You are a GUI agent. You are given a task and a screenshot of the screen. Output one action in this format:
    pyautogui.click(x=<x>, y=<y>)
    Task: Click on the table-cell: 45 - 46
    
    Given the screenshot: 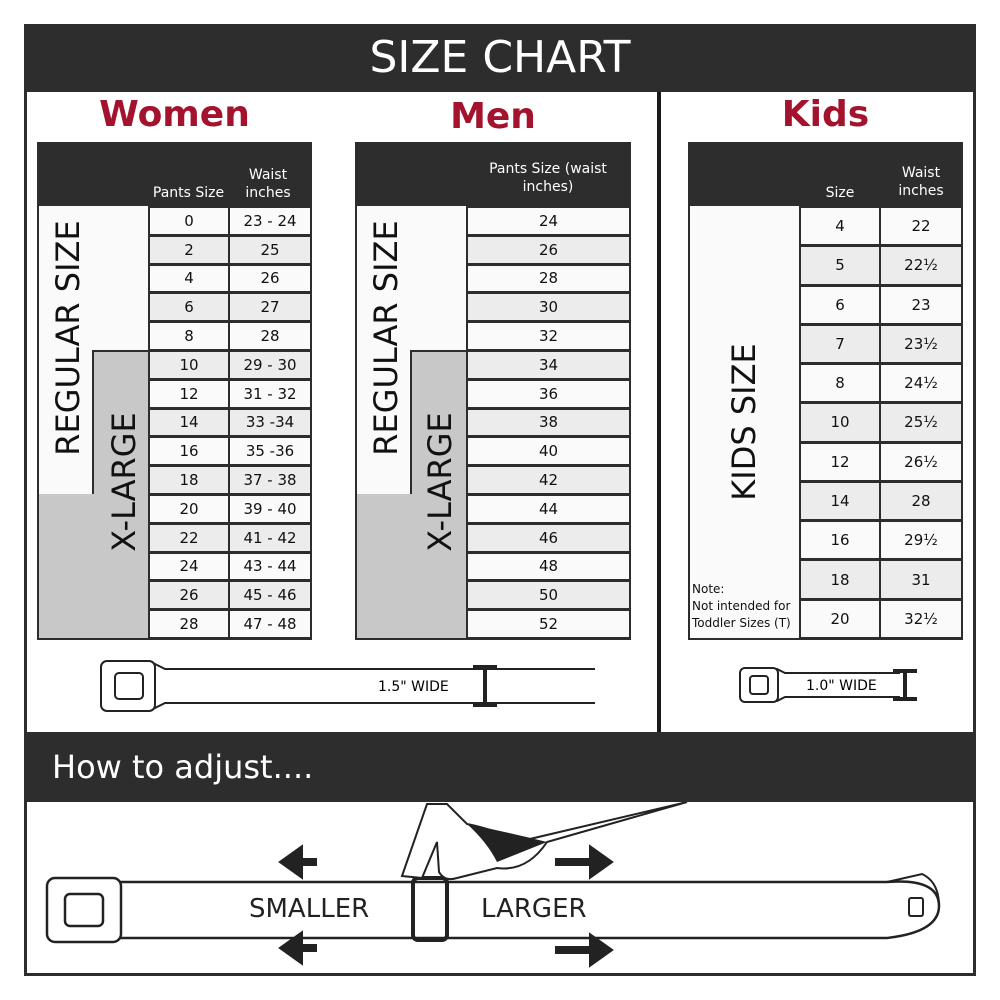 What is the action you would take?
    pyautogui.click(x=270, y=595)
    